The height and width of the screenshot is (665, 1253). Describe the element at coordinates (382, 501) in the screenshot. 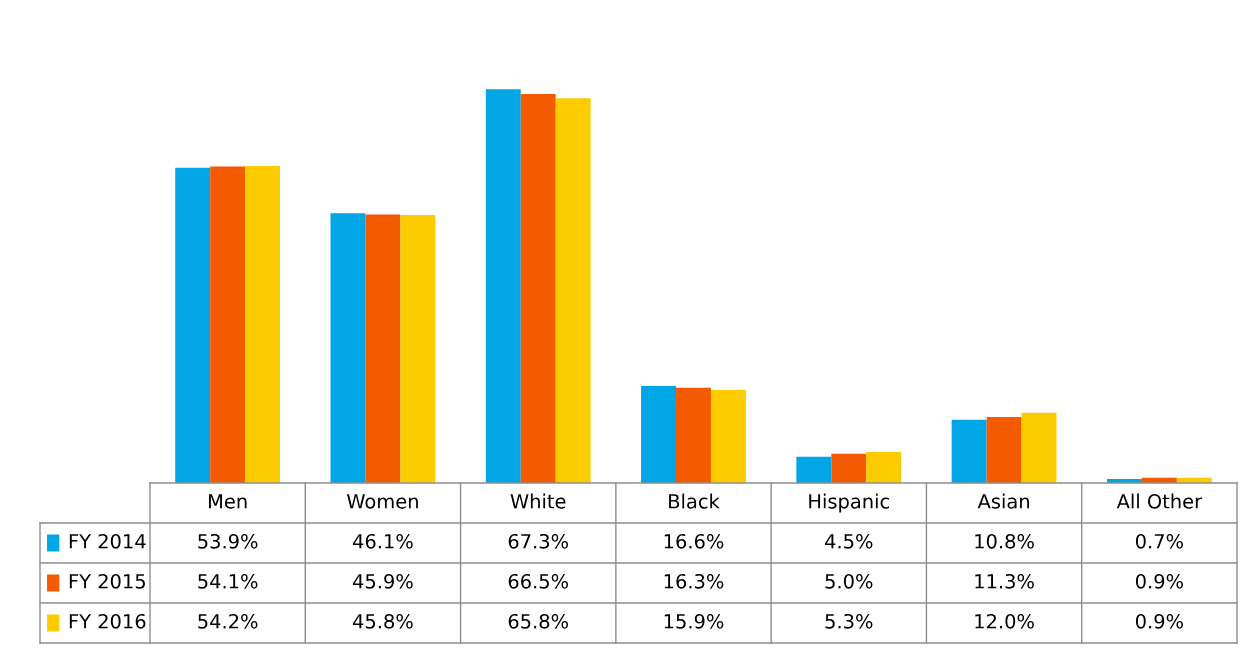

I see `x-tick-label: Women` at that location.